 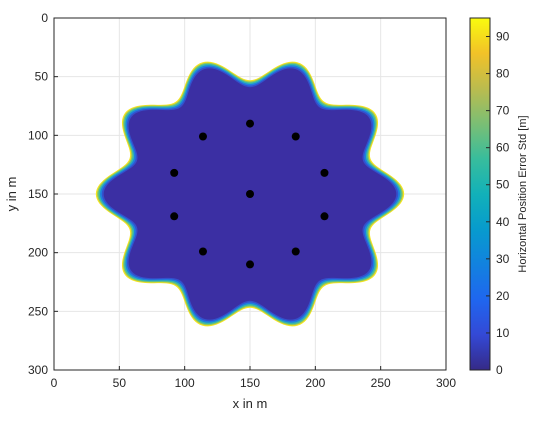 What do you see at coordinates (38, 311) in the screenshot?
I see `y-tick-label: 250` at bounding box center [38, 311].